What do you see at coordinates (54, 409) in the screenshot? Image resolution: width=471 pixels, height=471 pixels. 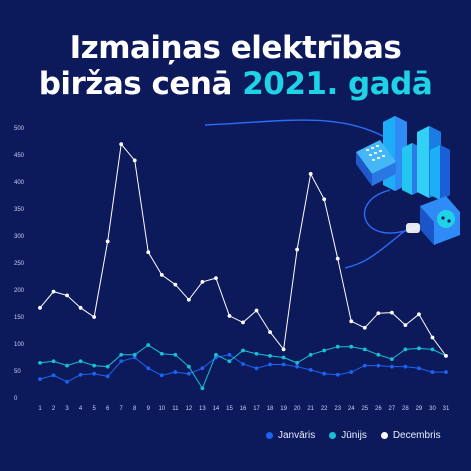 I see `x-tick-label: 2` at bounding box center [54, 409].